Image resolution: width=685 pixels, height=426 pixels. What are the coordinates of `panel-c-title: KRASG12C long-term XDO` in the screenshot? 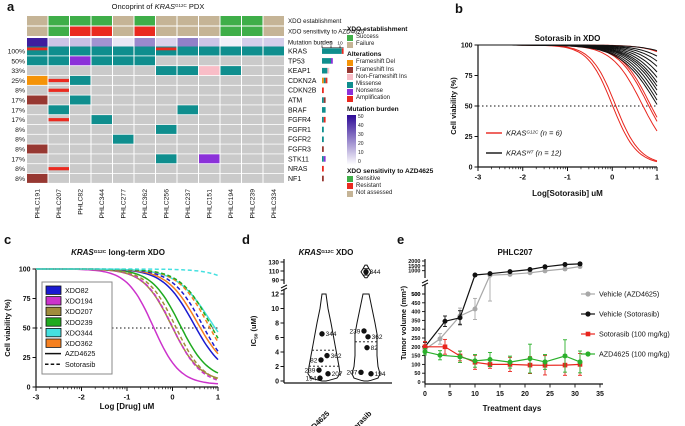 It's located at (118, 252).